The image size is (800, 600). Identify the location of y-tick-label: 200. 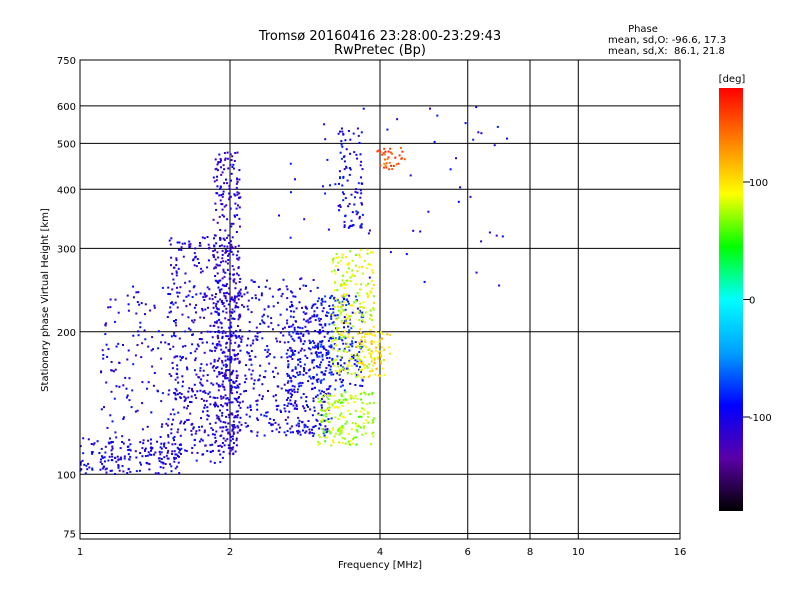
(66, 333).